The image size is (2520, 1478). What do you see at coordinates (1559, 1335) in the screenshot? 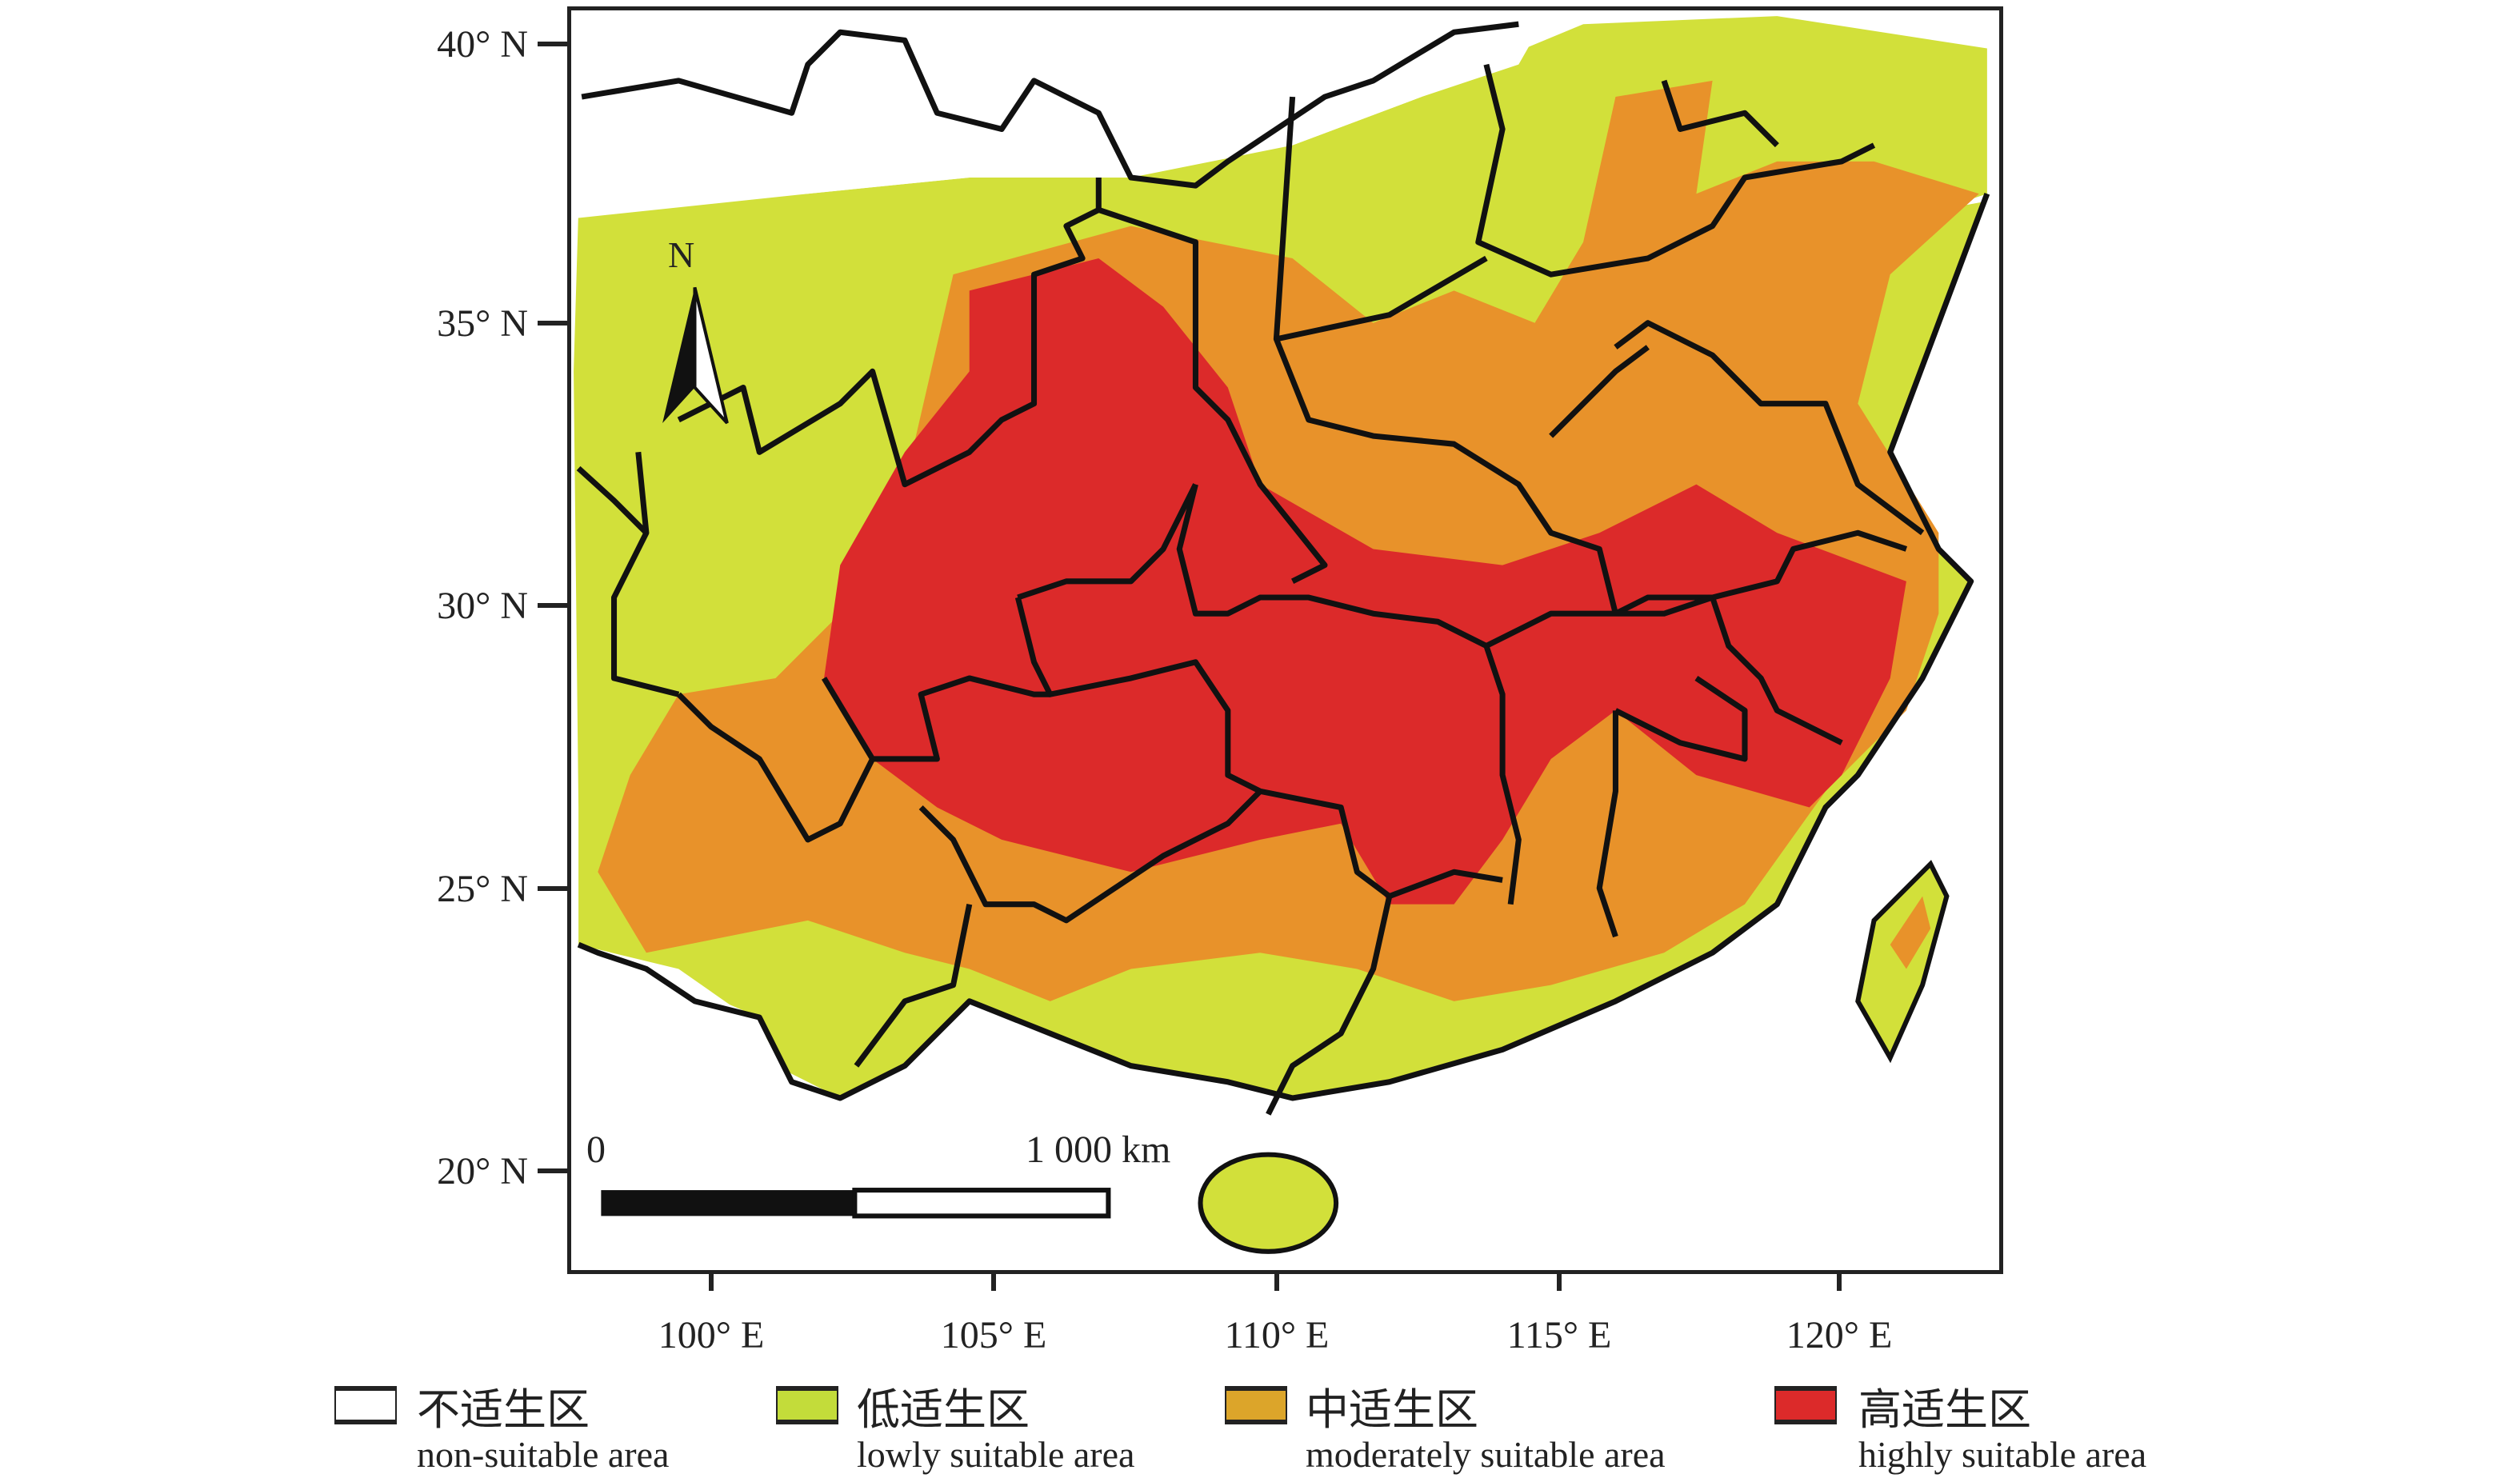
I see `lon-label-115: 115° E` at bounding box center [1559, 1335].